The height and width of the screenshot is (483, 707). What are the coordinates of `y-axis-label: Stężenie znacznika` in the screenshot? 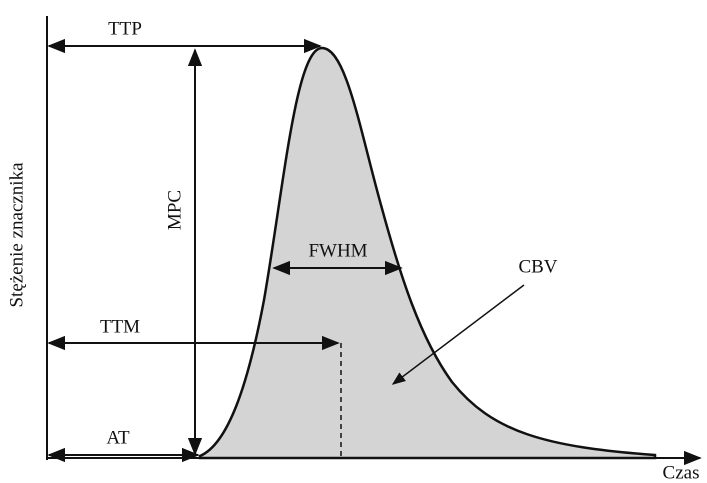 It's located at (16, 235).